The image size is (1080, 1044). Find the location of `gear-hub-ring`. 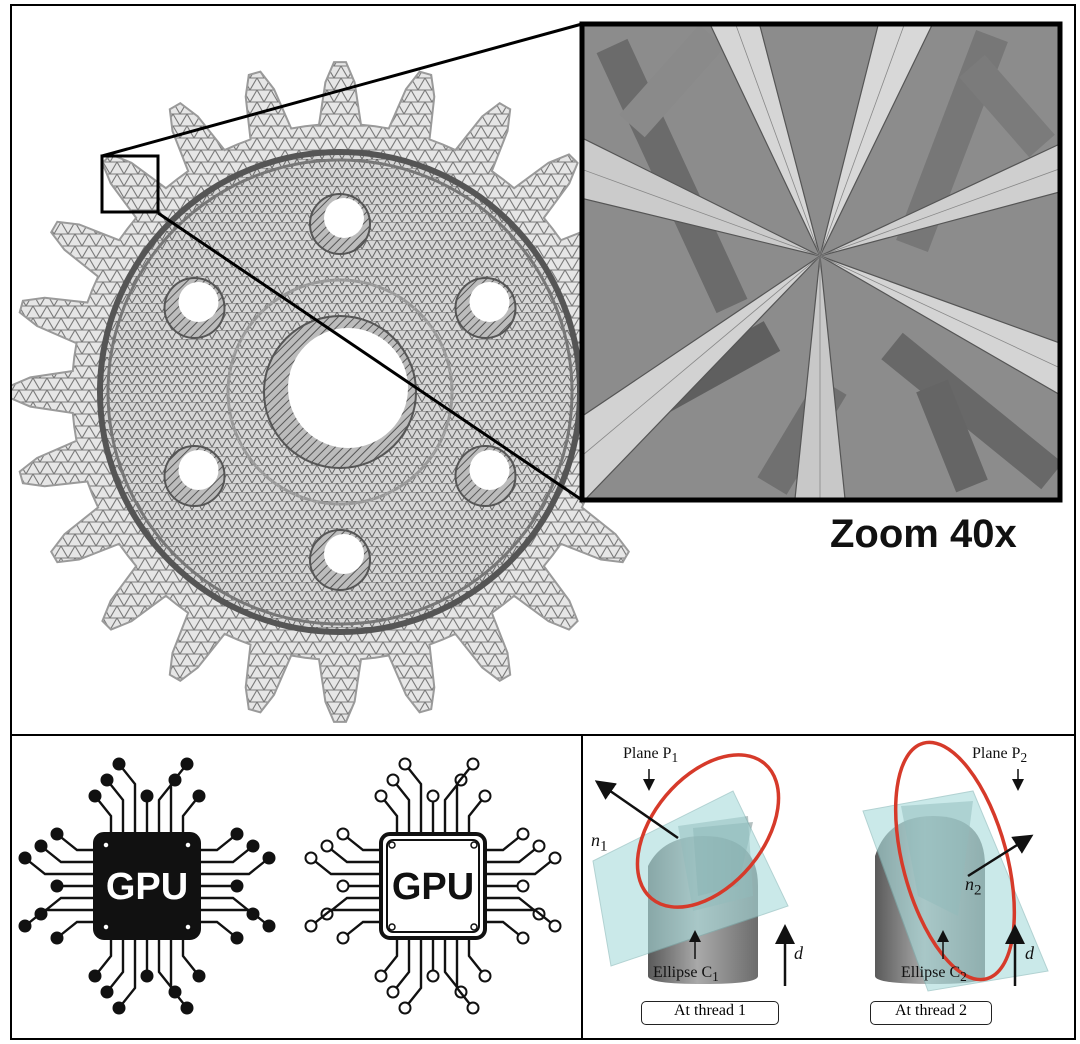

gear-hub-ring is located at coordinates (340, 392).